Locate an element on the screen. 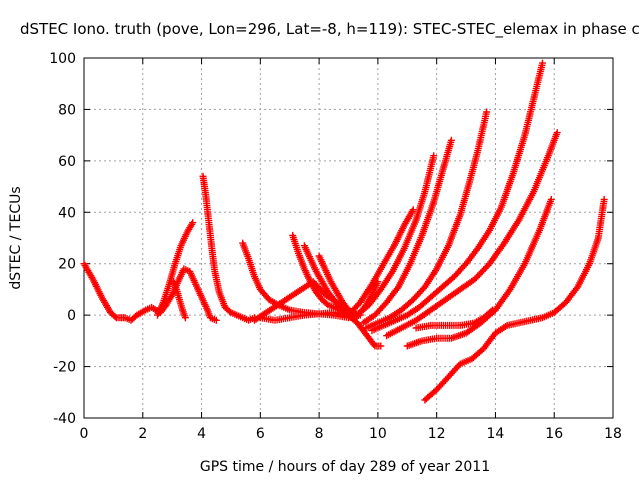 Image resolution: width=640 pixels, height=480 pixels. y-tick-label: -40 is located at coordinates (64, 419).